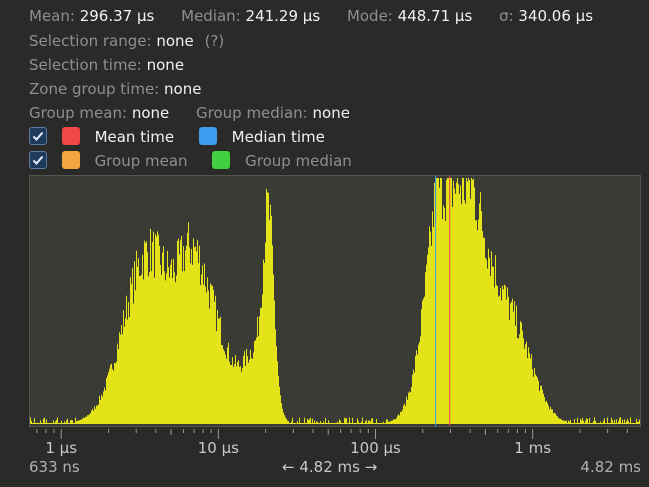 The image size is (649, 487). I want to click on group-mean-label: Group mean:, so click(78, 113).